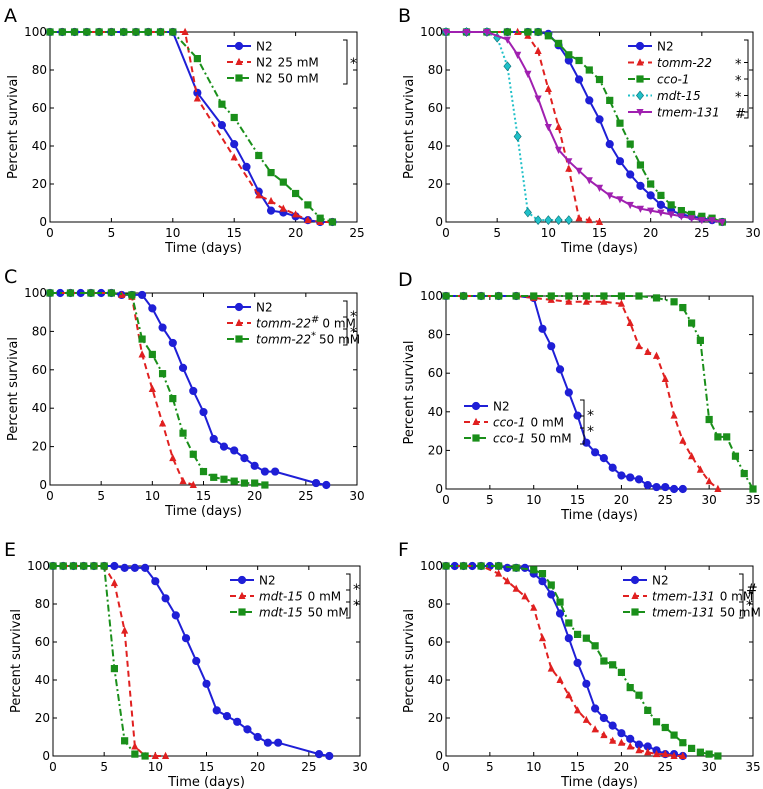  Describe the element at coordinates (599, 248) in the screenshot. I see `x-axis-label: Time (days)` at that location.